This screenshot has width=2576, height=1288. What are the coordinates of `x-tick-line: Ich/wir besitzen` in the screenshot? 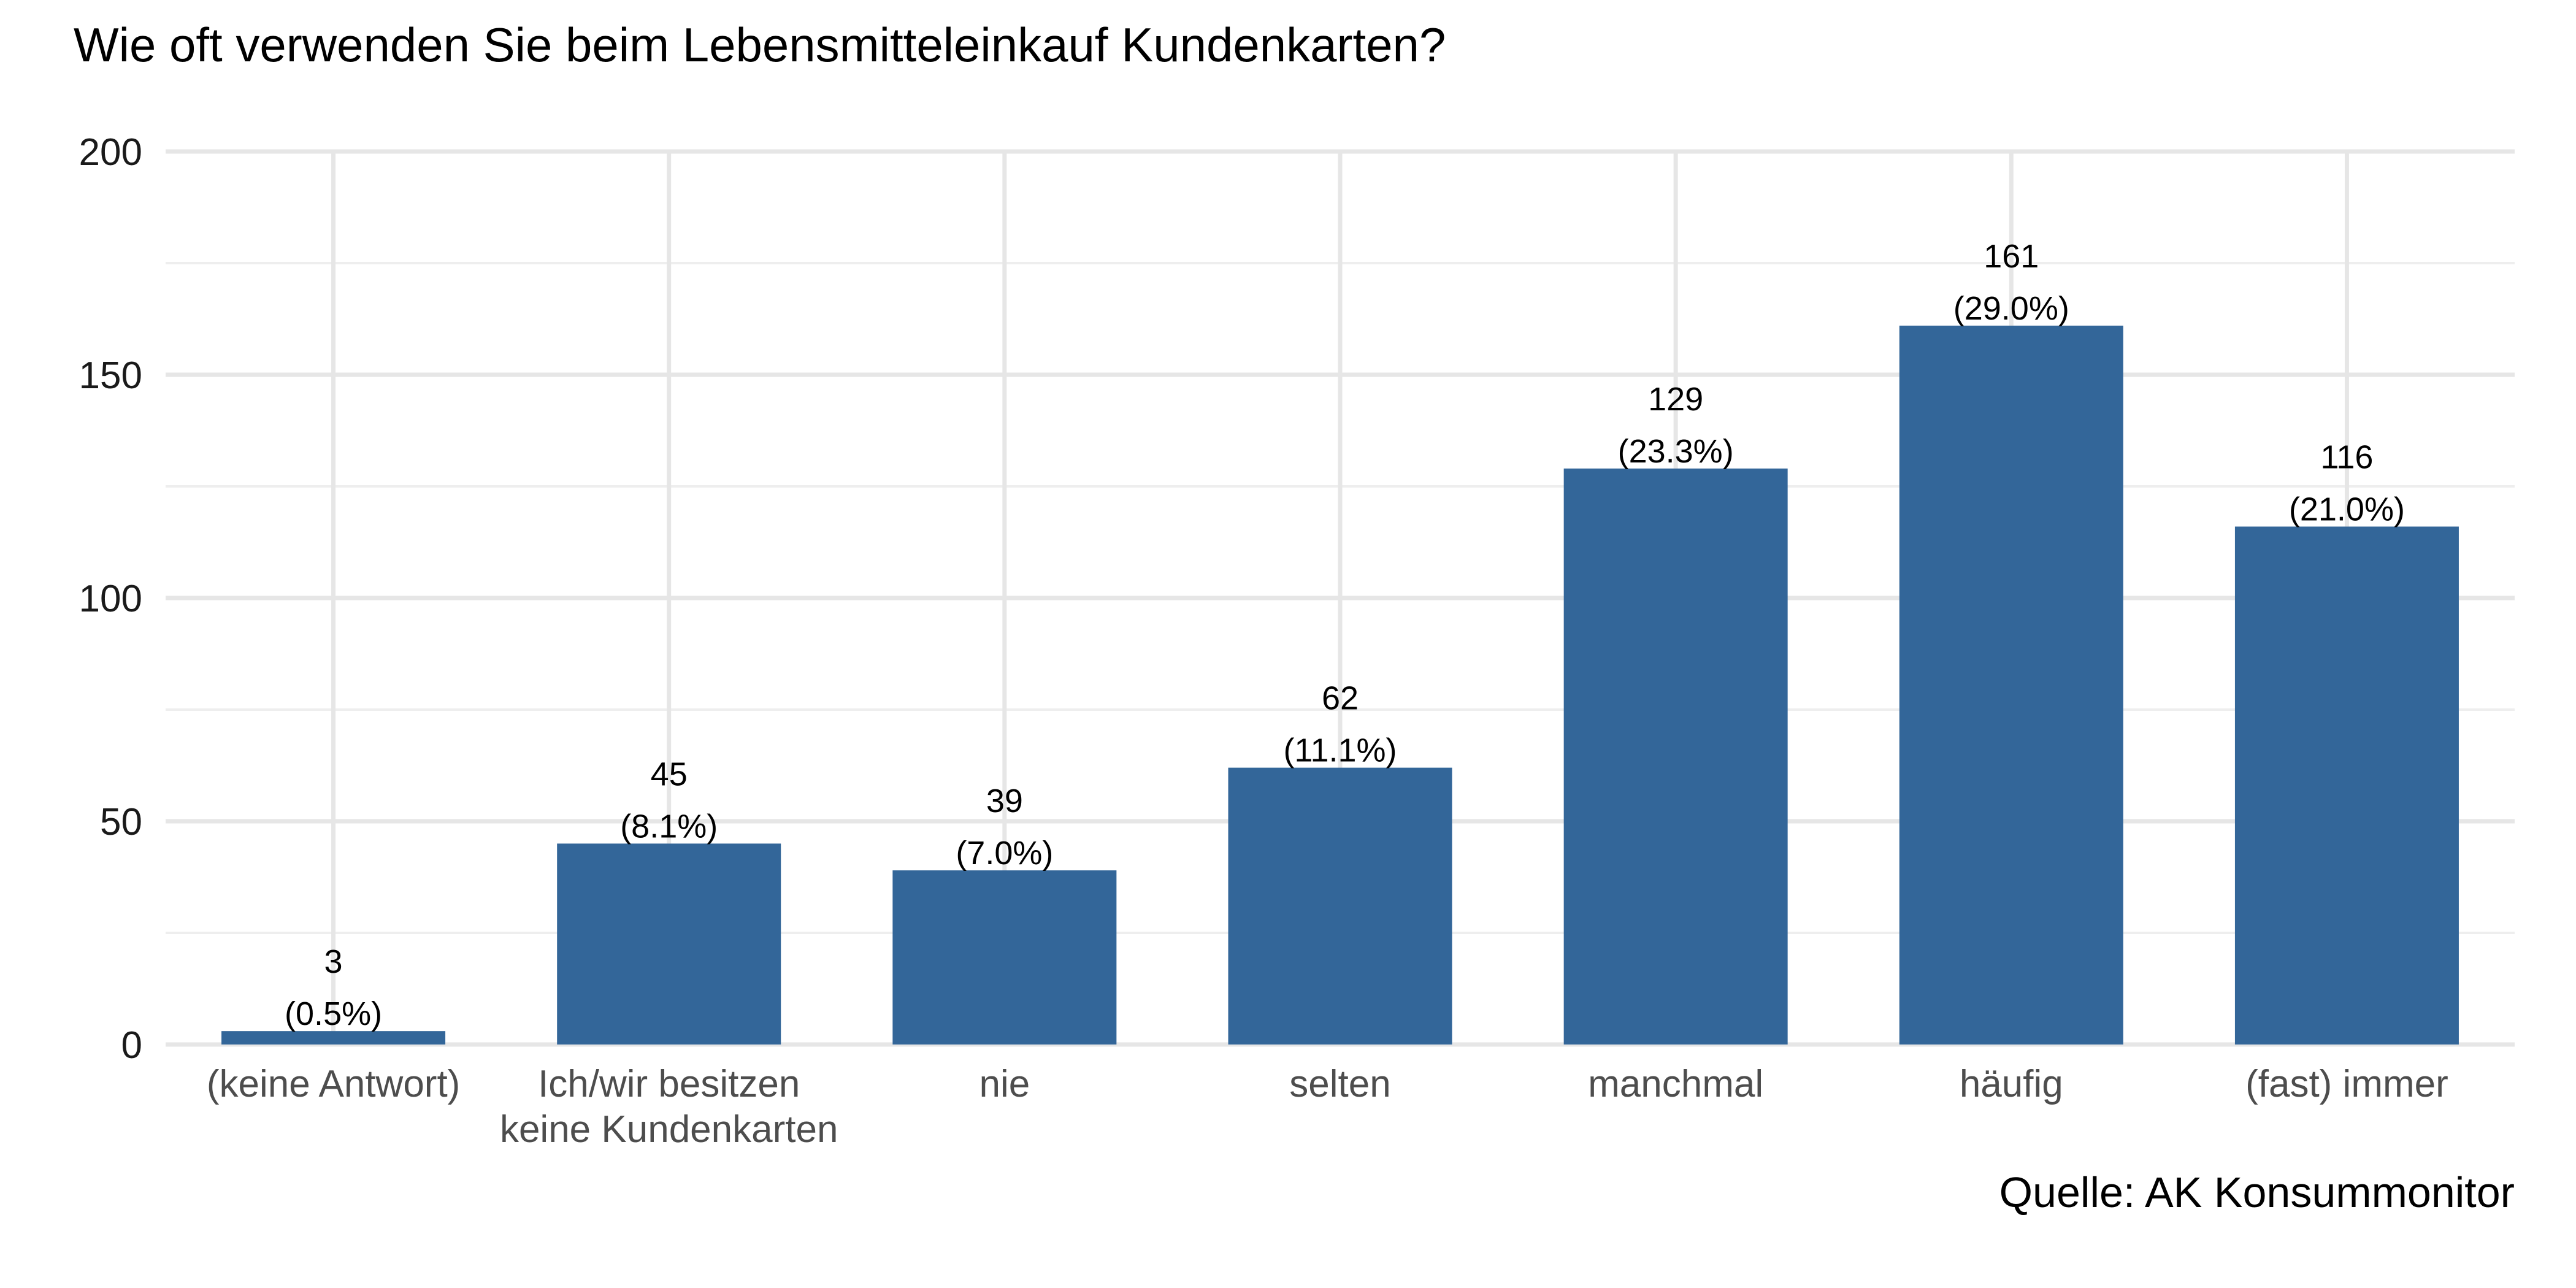 It's located at (669, 1084).